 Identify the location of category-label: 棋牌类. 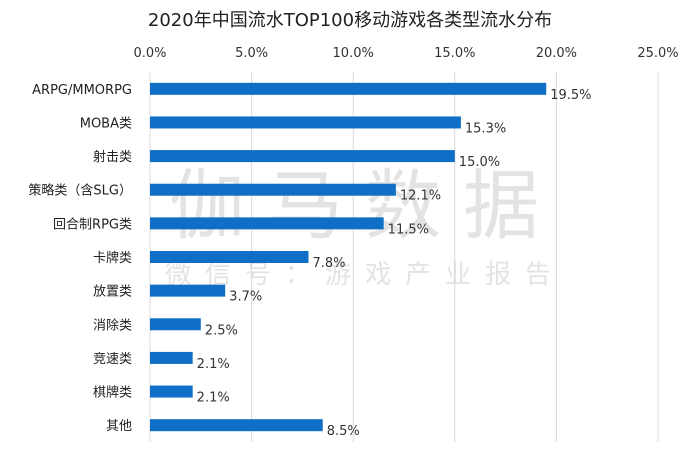
(112, 393).